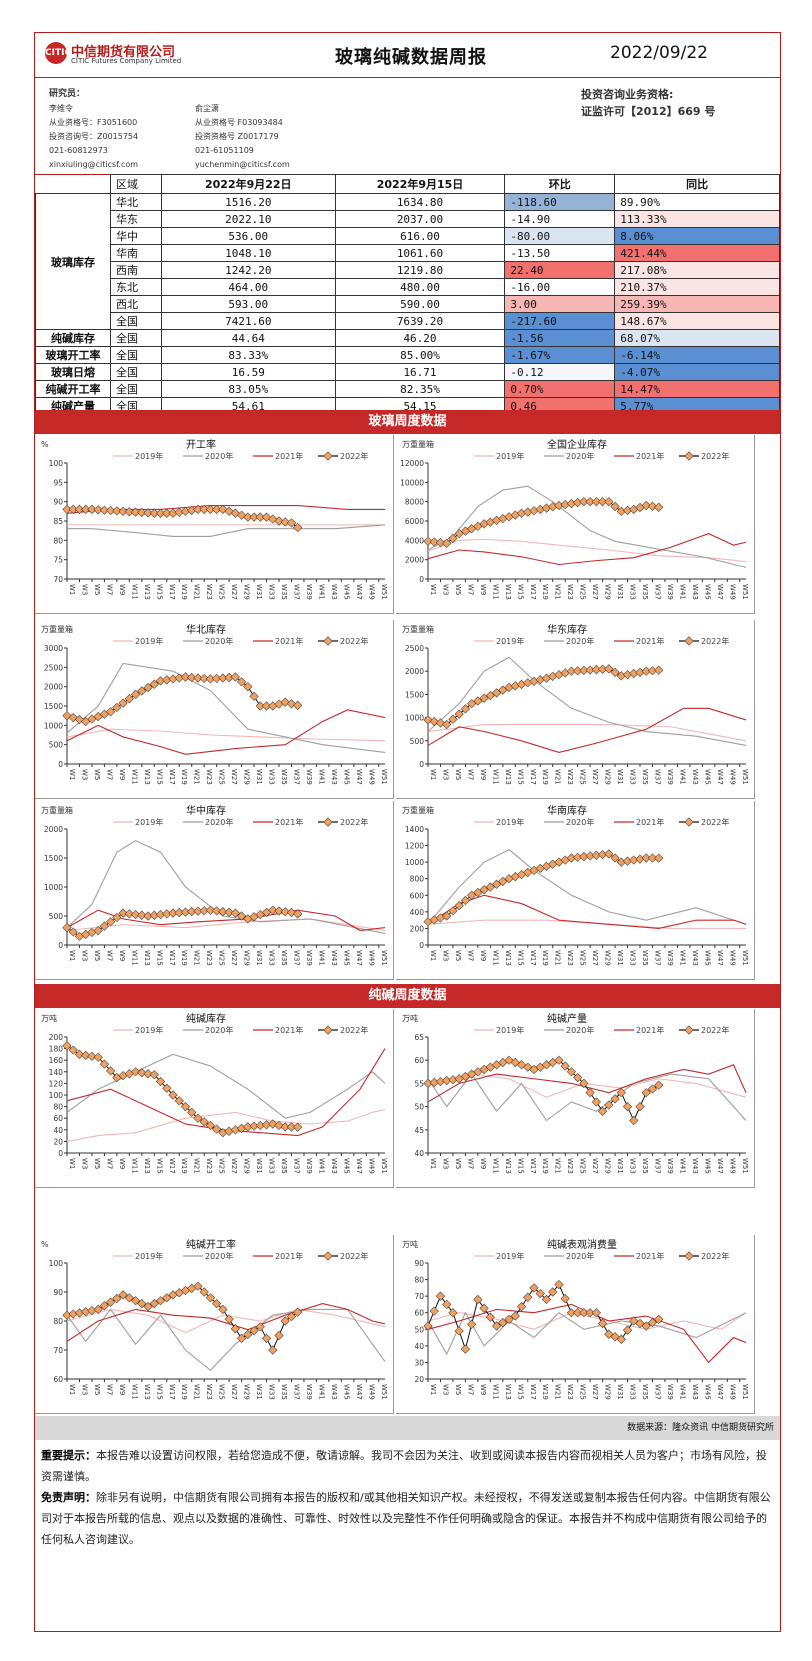 Image resolution: width=812 pixels, height=1661 pixels. I want to click on x-tick-label: W5, so click(97, 955).